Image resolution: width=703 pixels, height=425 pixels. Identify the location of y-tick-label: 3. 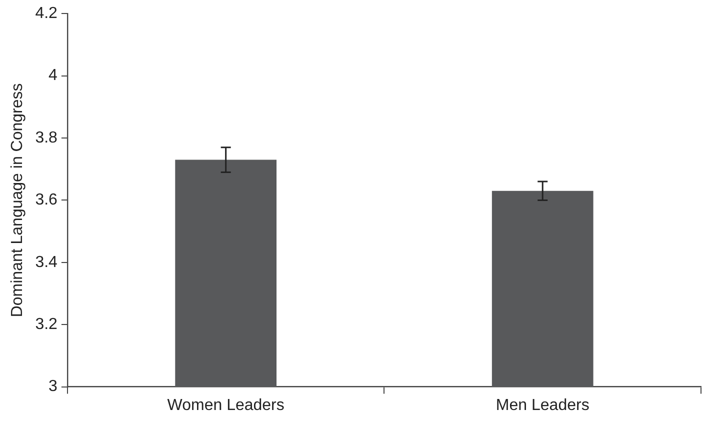
(53, 387).